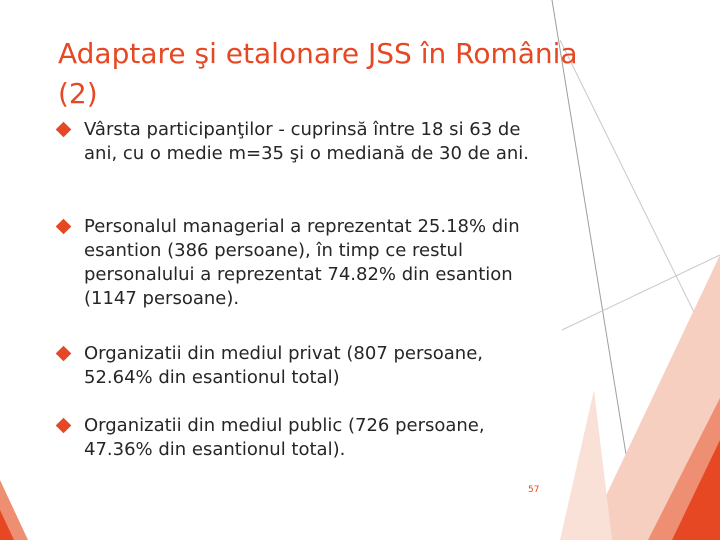 The height and width of the screenshot is (540, 720). What do you see at coordinates (318, 73) in the screenshot?
I see `slide-title: Adaptare şi etalonare JSS în România (2)` at bounding box center [318, 73].